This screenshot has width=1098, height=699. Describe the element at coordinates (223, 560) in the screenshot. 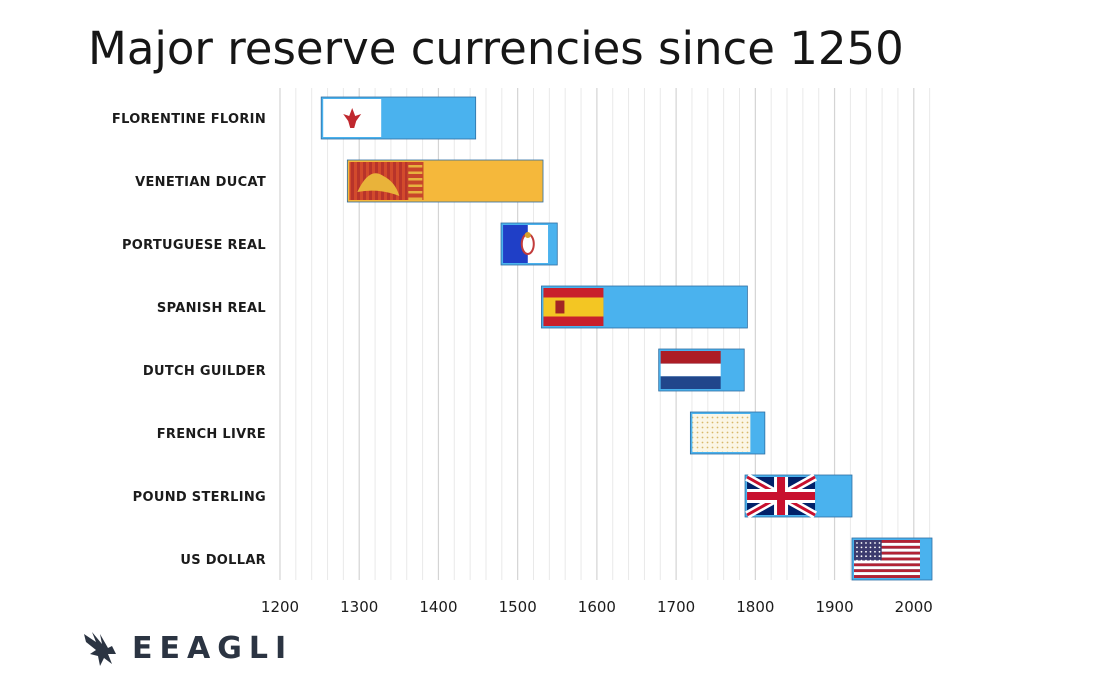

I see `category-label: US DOLLAR` at that location.